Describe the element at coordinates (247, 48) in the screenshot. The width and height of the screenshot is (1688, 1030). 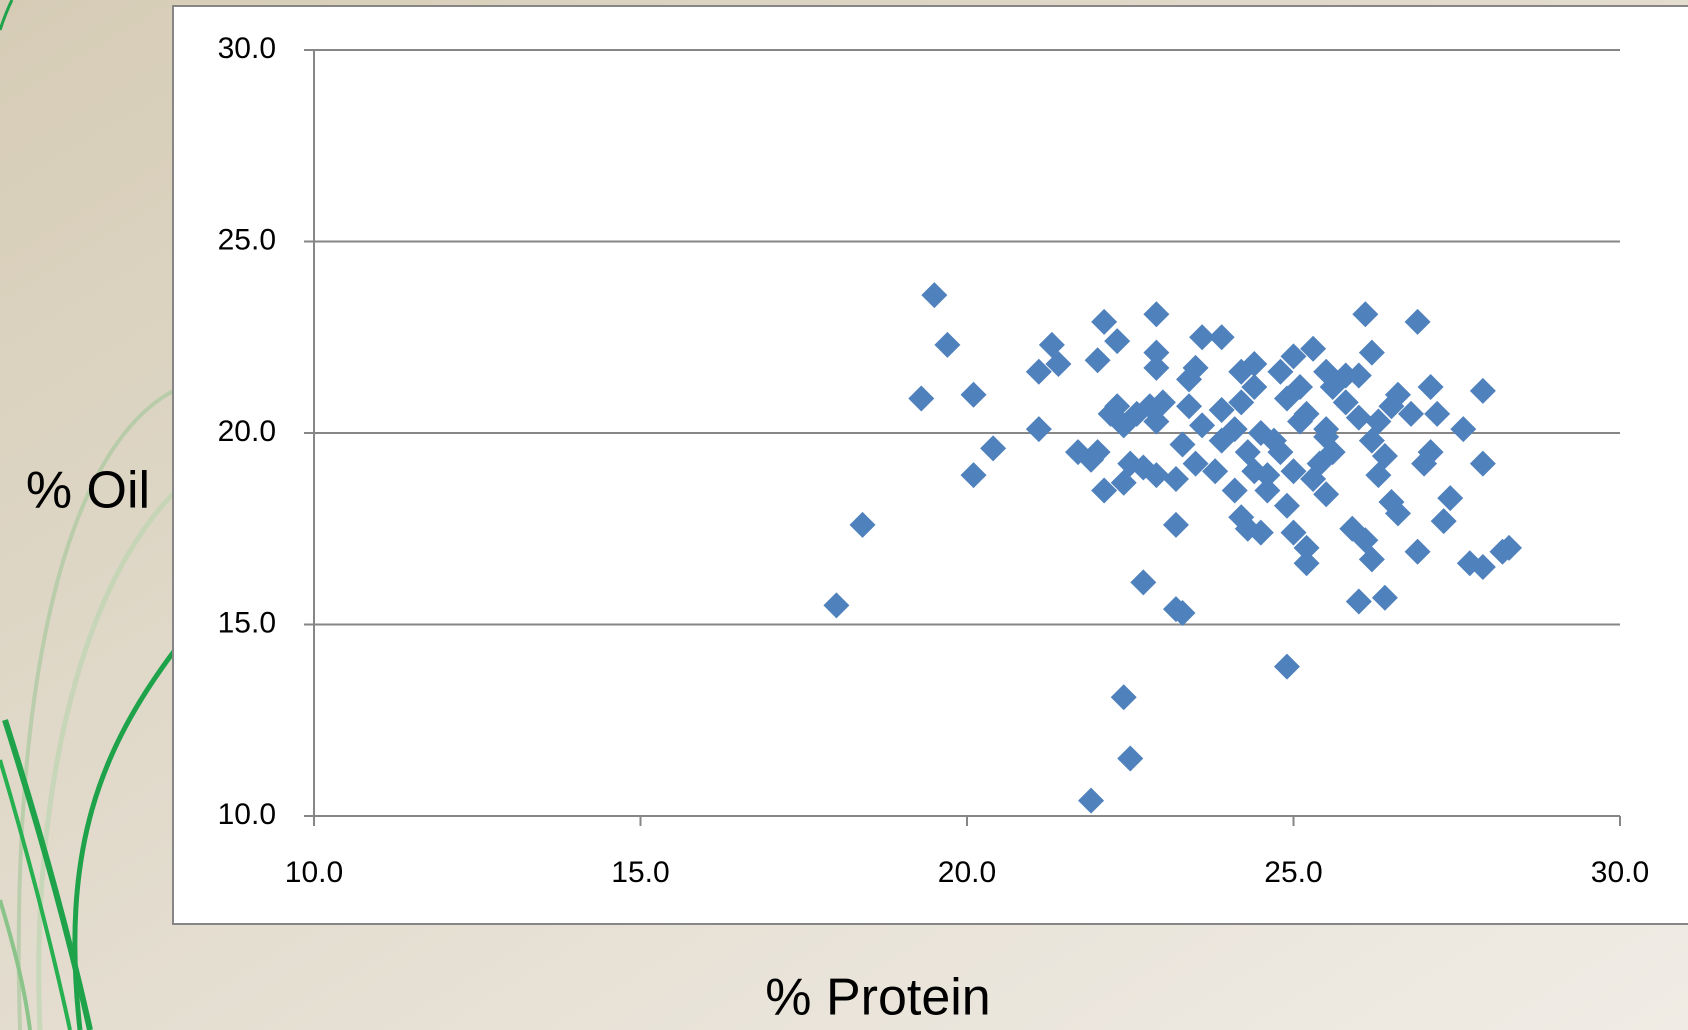
I see `y-tick-label: 30.0` at that location.